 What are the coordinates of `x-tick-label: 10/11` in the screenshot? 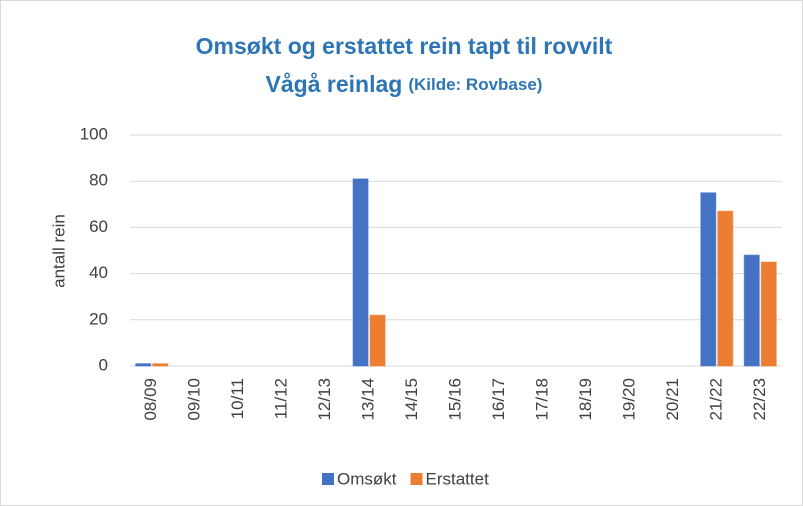 It's located at (237, 398).